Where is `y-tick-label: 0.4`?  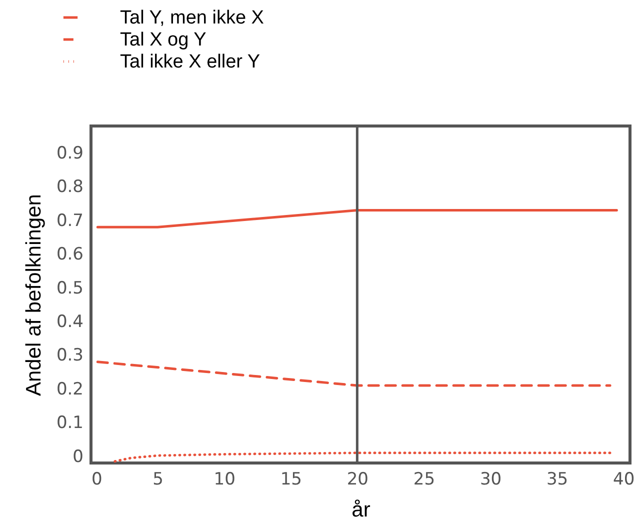 y-tick-label: 0.4 is located at coordinates (70, 322).